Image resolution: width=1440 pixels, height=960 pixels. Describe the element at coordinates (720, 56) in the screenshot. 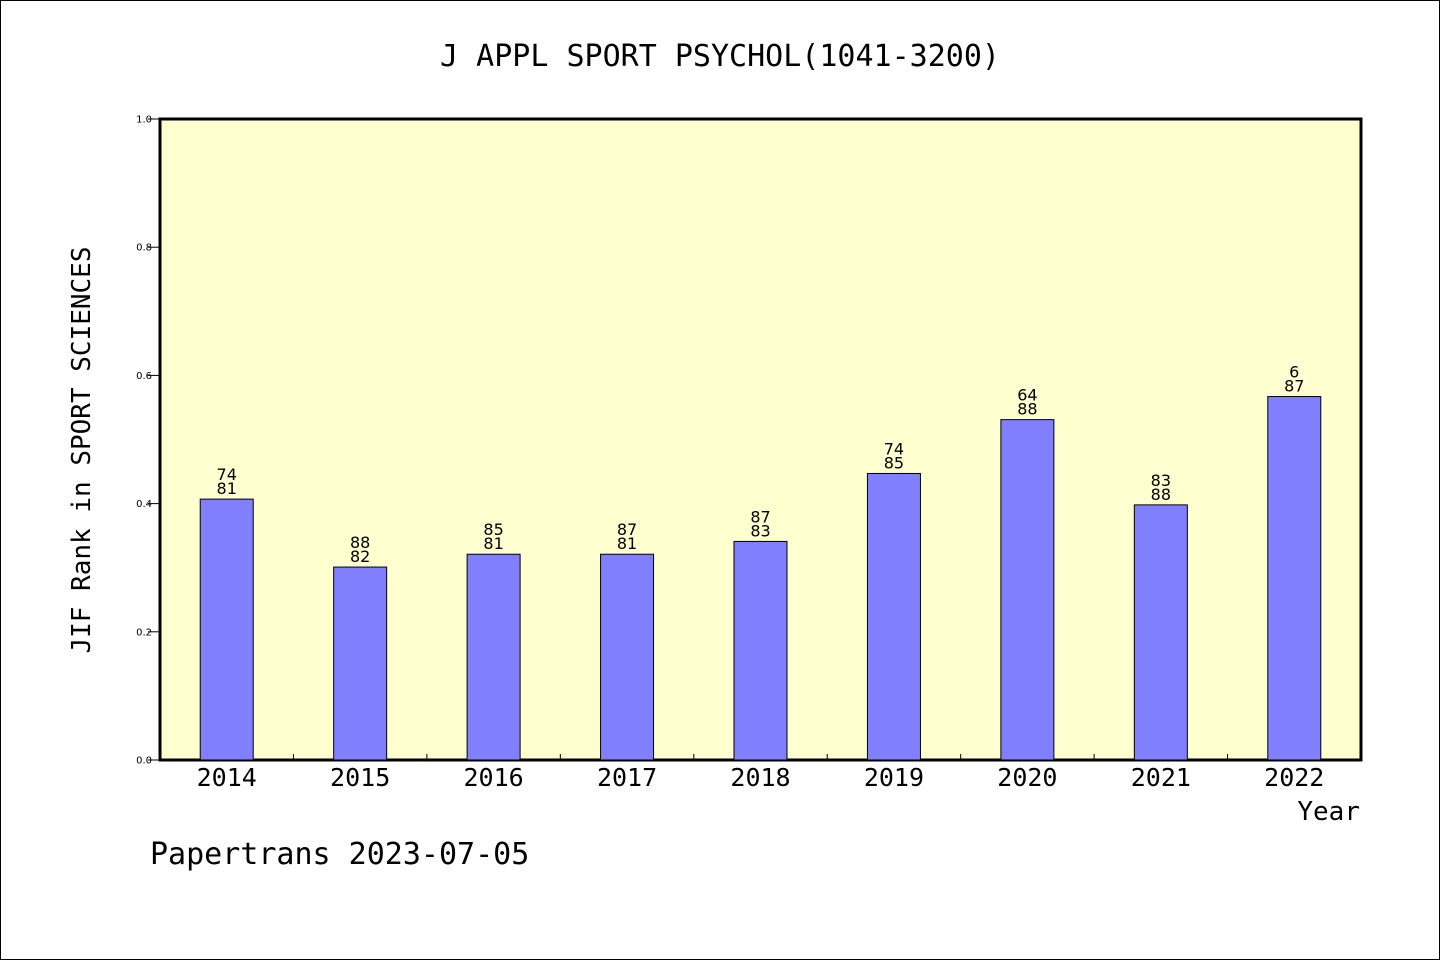

I see `chart-title: J APPL SPORT PSYCHOL(1041-3200)` at that location.